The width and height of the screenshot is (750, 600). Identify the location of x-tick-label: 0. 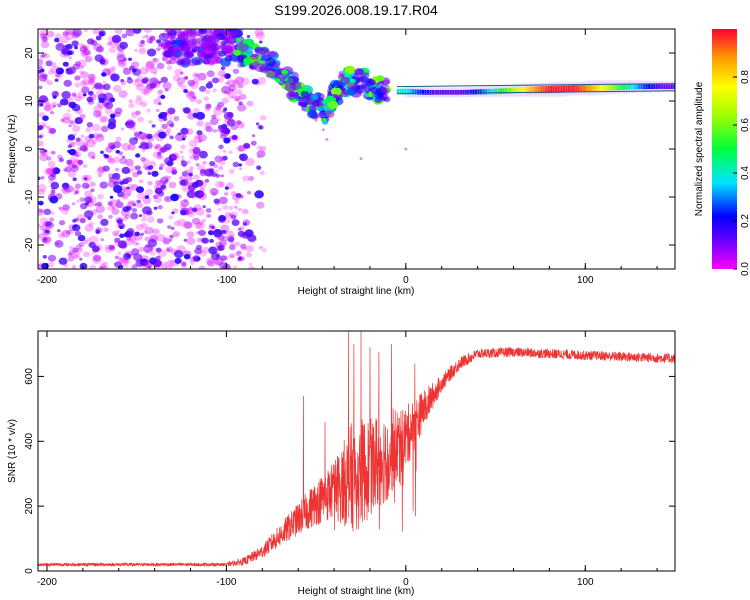
(406, 582).